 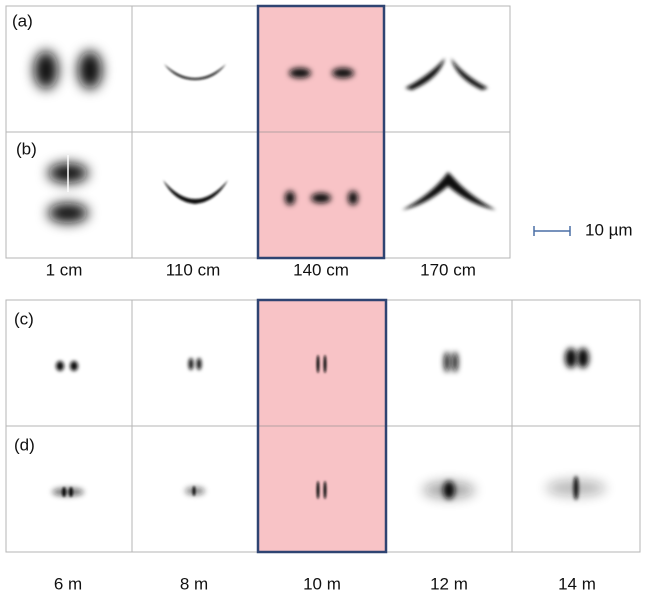 What do you see at coordinates (321, 269) in the screenshot?
I see `column-label: 140 cm` at bounding box center [321, 269].